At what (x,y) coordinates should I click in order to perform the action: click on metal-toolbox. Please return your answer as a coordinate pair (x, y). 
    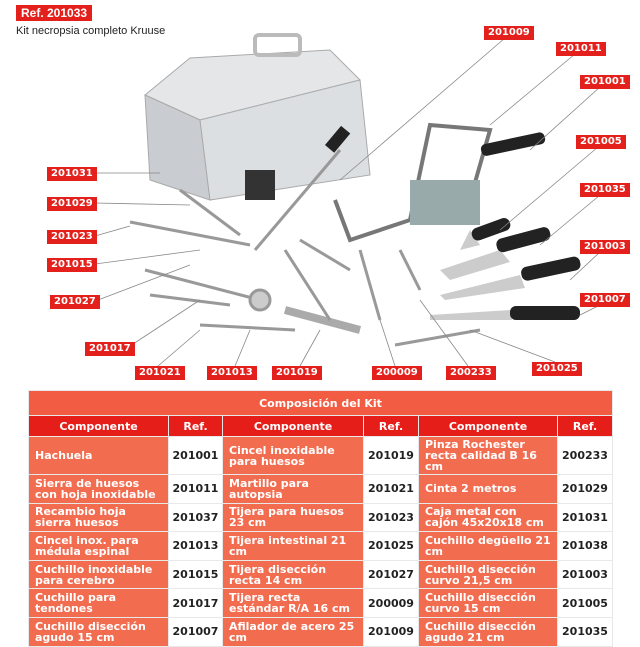
    Looking at the image, I should click on (257, 117).